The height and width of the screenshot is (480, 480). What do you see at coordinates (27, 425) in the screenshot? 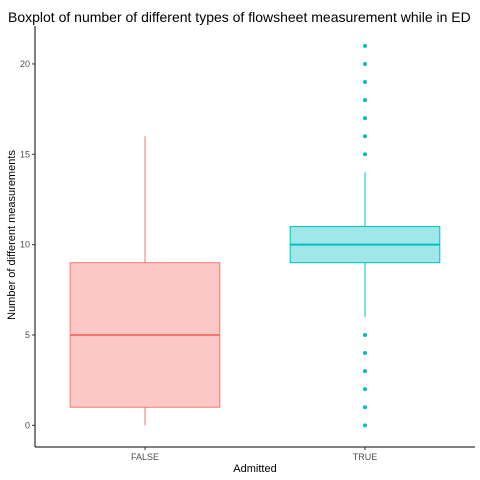
I see `y-tick-label: 0` at bounding box center [27, 425].